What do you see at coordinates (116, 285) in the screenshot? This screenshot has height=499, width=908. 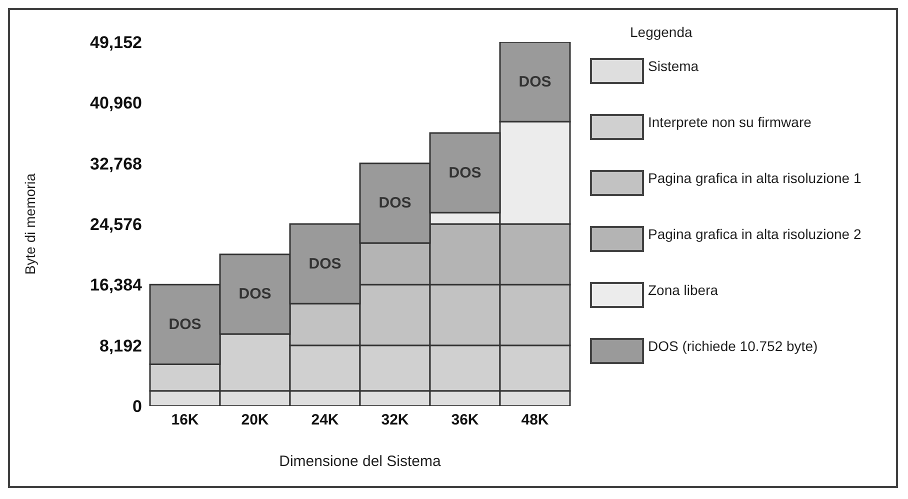 I see `y-tick-label: 16,384` at bounding box center [116, 285].